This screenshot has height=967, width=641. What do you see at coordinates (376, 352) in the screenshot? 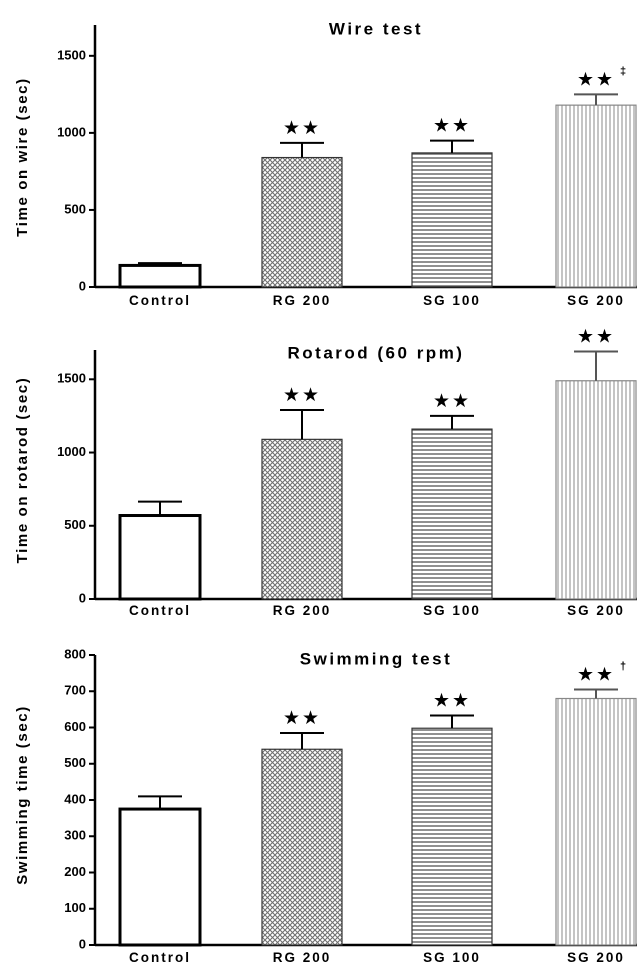
I see `chart-title: Rotarod (60 rpm)` at bounding box center [376, 352].